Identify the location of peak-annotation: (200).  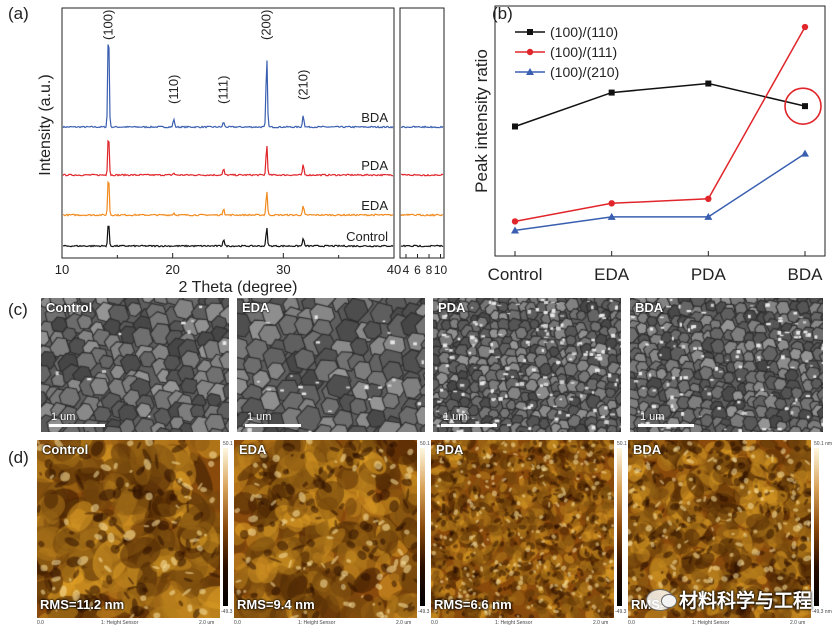
(266, 25).